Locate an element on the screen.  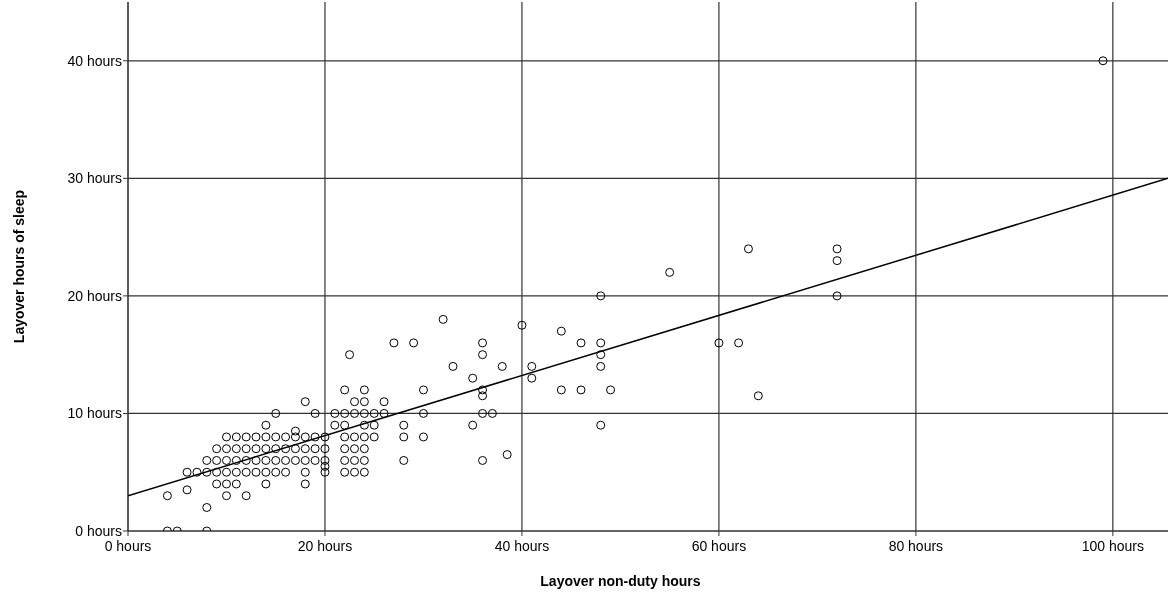
x-tick-label: 40 hours is located at coordinates (522, 546).